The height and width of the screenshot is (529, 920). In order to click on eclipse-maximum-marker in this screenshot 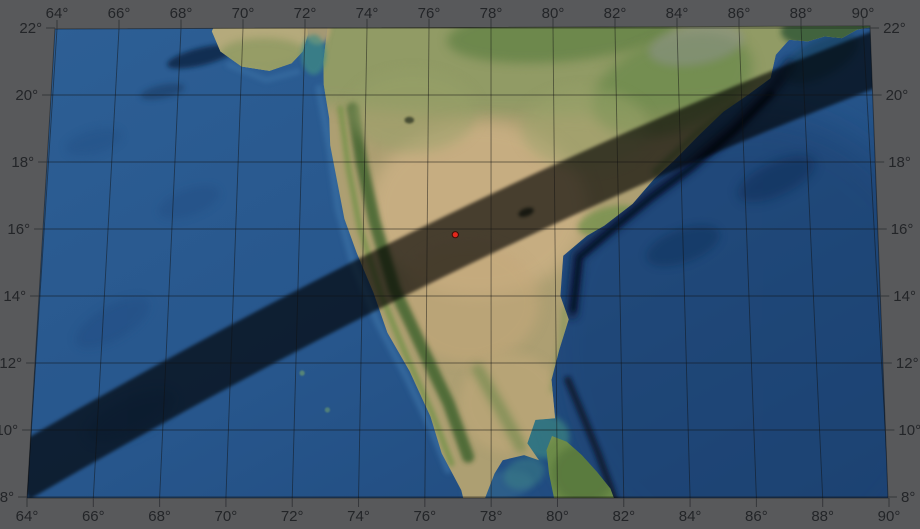, I will do `click(455, 235)`.